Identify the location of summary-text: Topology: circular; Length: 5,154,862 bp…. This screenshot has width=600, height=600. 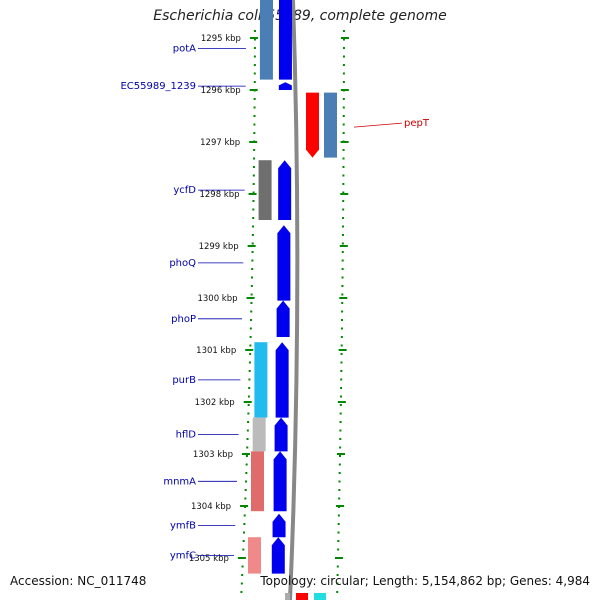
(425, 581).